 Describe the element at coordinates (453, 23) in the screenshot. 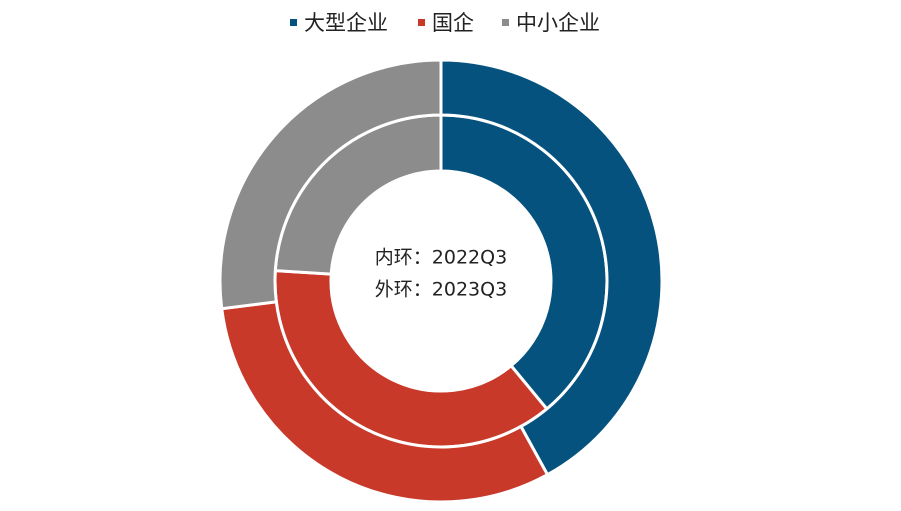

I see `legend-label: 国企` at that location.